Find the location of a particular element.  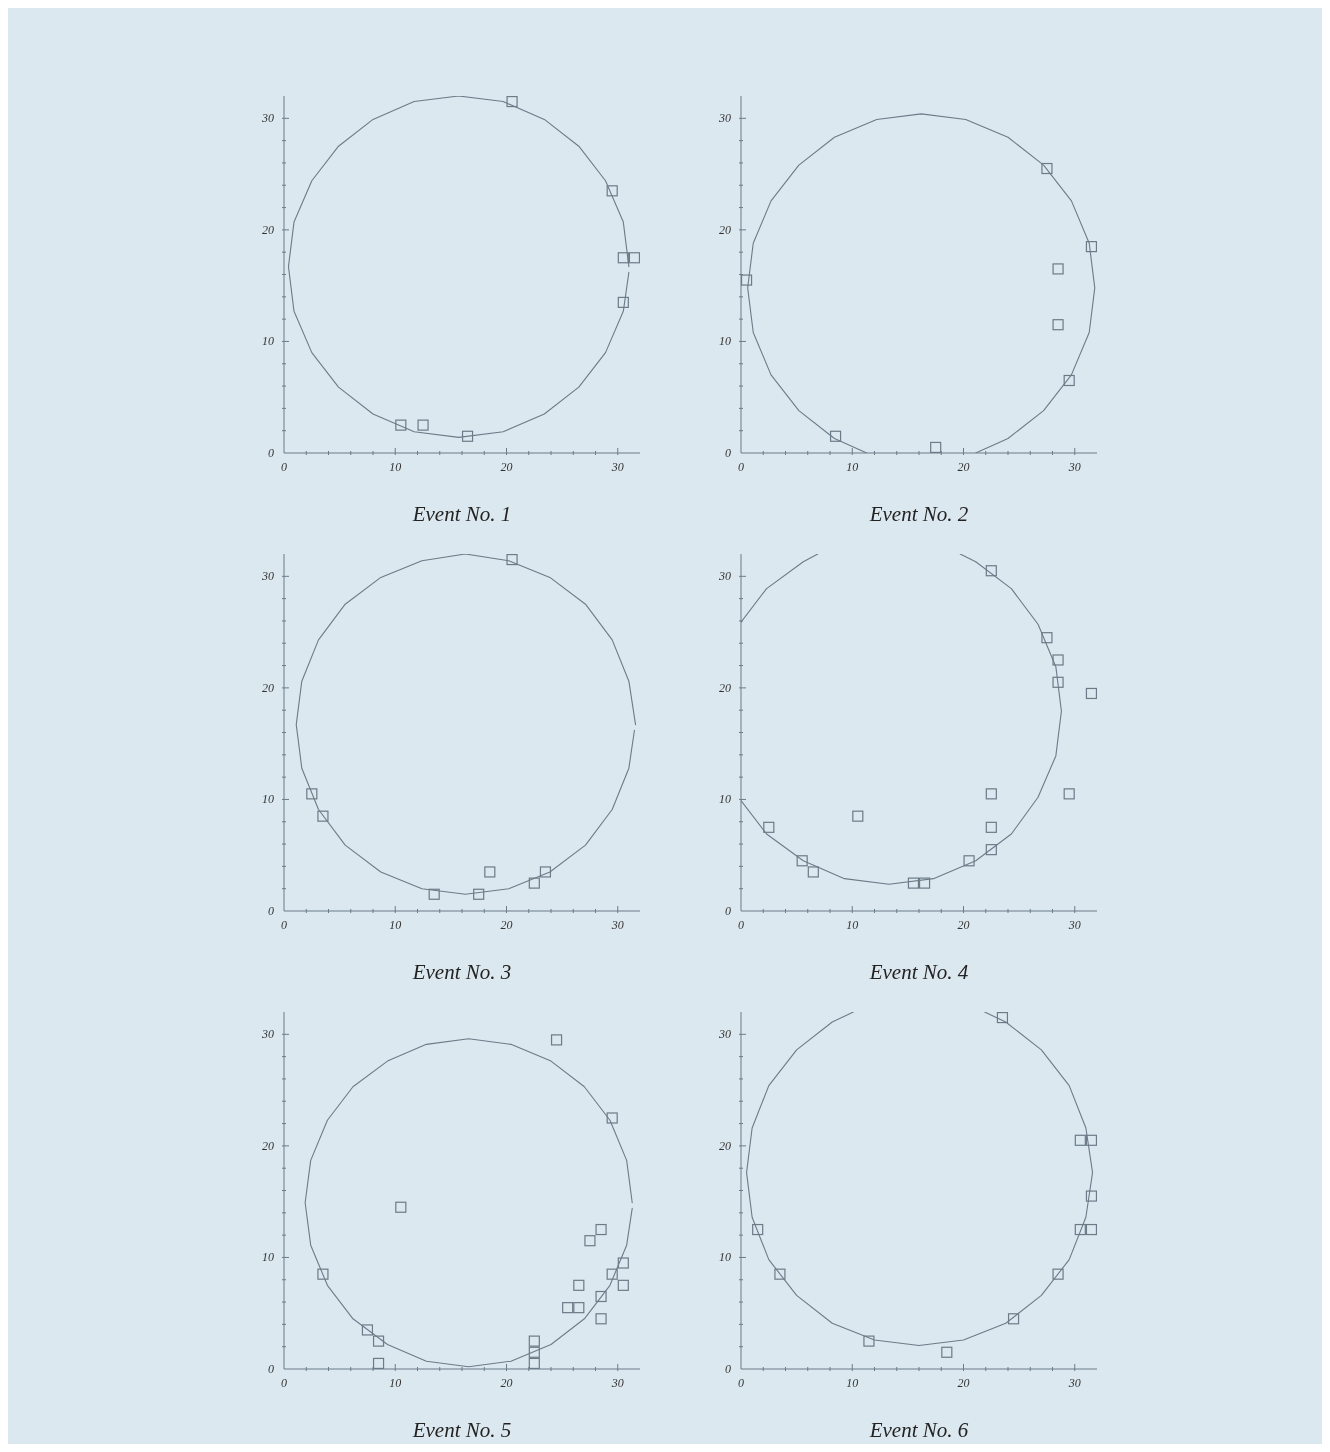

x-axis-title: Event No. 6 is located at coordinates (918, 1430).